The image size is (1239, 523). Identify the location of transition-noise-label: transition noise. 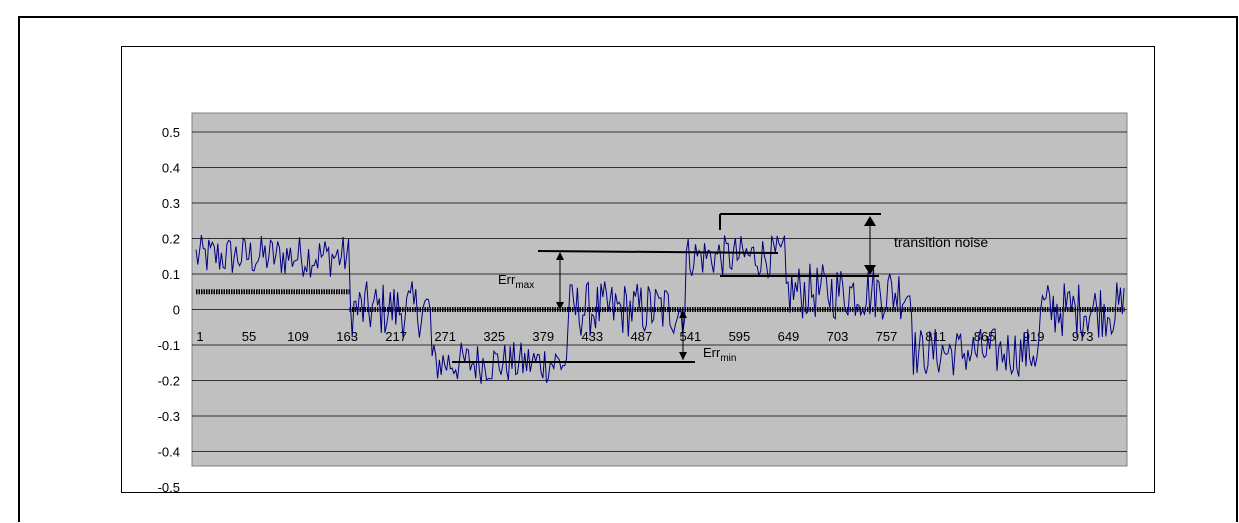
(941, 242).